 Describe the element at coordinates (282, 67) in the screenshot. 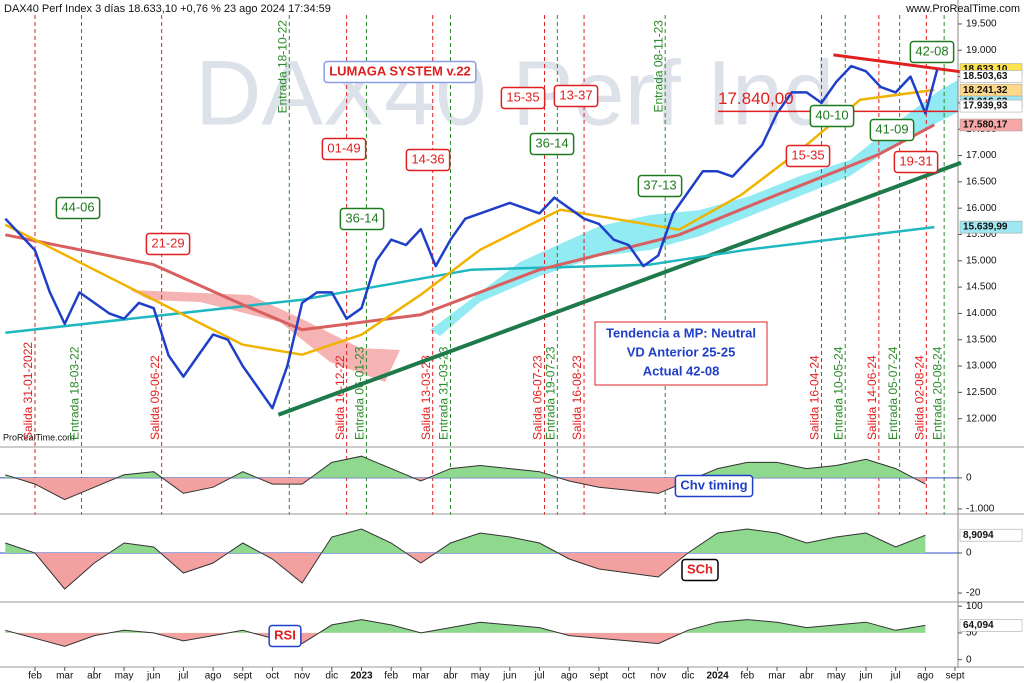

I see `signal-label: Entrada 18-10-22` at that location.